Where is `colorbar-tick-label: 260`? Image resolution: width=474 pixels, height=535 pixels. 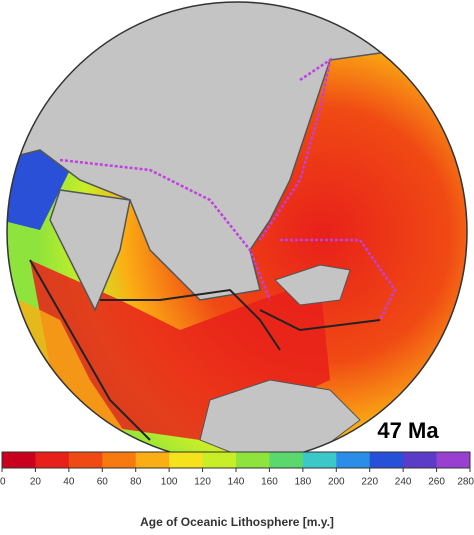
colorbar-tick-label: 260 is located at coordinates (436, 482).